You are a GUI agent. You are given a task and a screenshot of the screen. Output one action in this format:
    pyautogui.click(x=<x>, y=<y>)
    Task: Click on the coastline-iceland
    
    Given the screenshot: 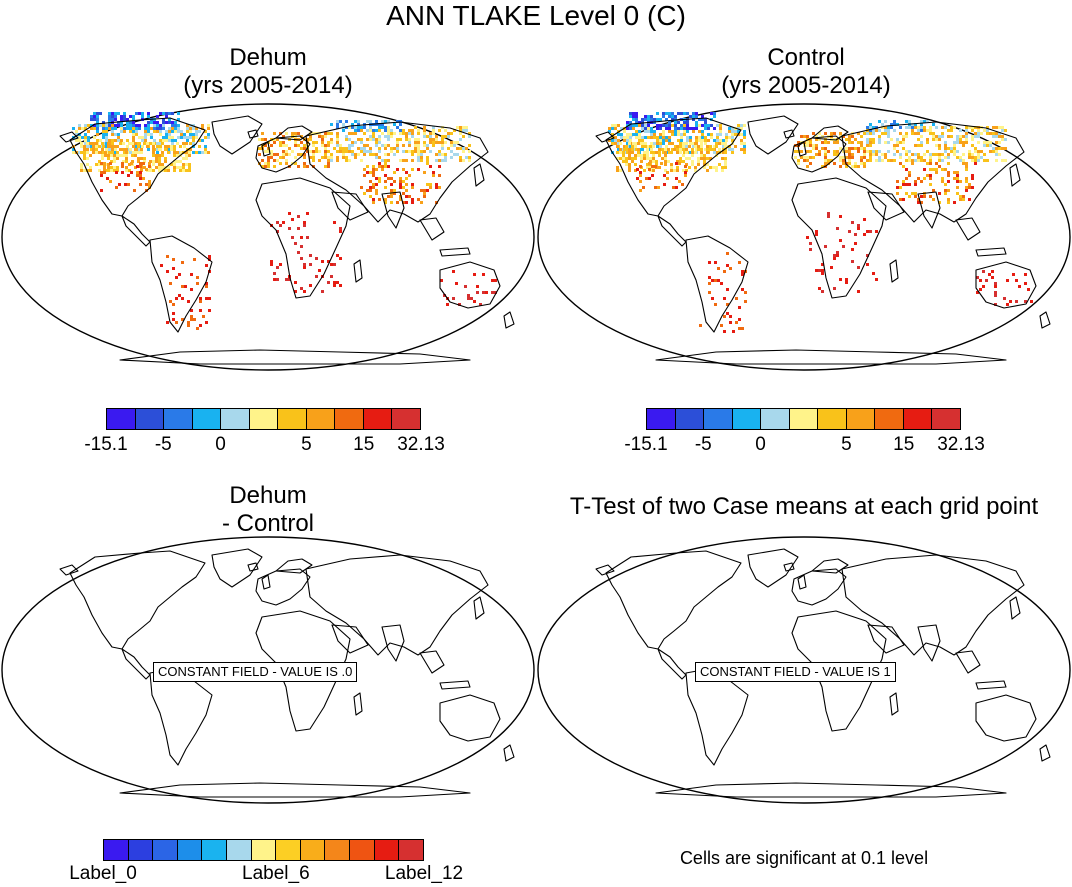 What is the action you would take?
    pyautogui.click(x=253, y=134)
    